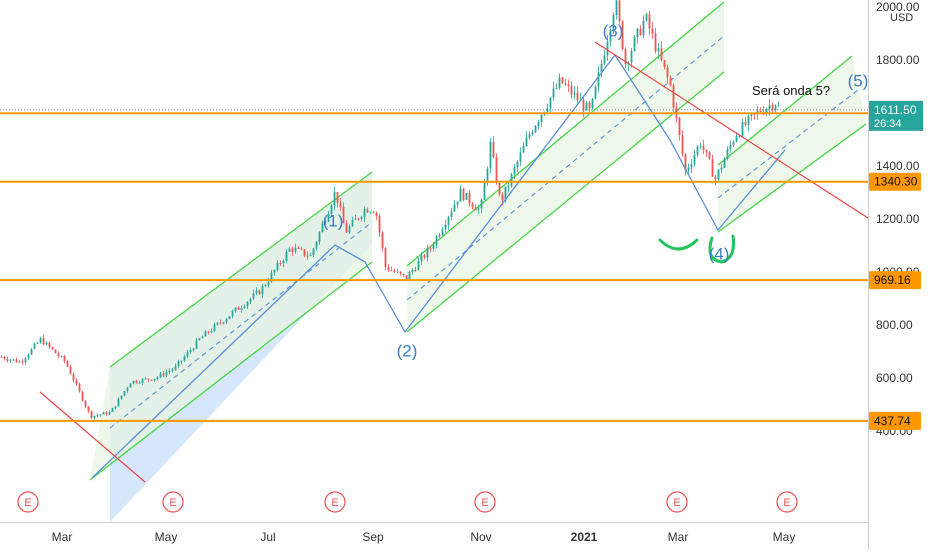 The height and width of the screenshot is (555, 932). I want to click on x-tick-label: May, so click(784, 537).